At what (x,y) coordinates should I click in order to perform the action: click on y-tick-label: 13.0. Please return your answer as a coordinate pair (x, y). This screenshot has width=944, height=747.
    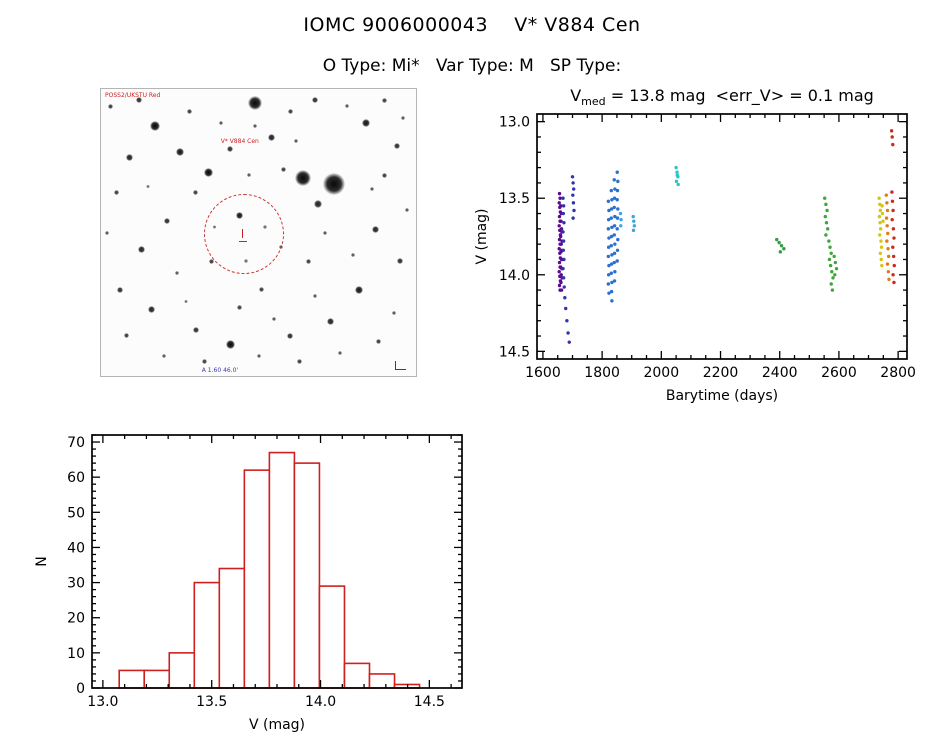
    Looking at the image, I should click on (514, 123).